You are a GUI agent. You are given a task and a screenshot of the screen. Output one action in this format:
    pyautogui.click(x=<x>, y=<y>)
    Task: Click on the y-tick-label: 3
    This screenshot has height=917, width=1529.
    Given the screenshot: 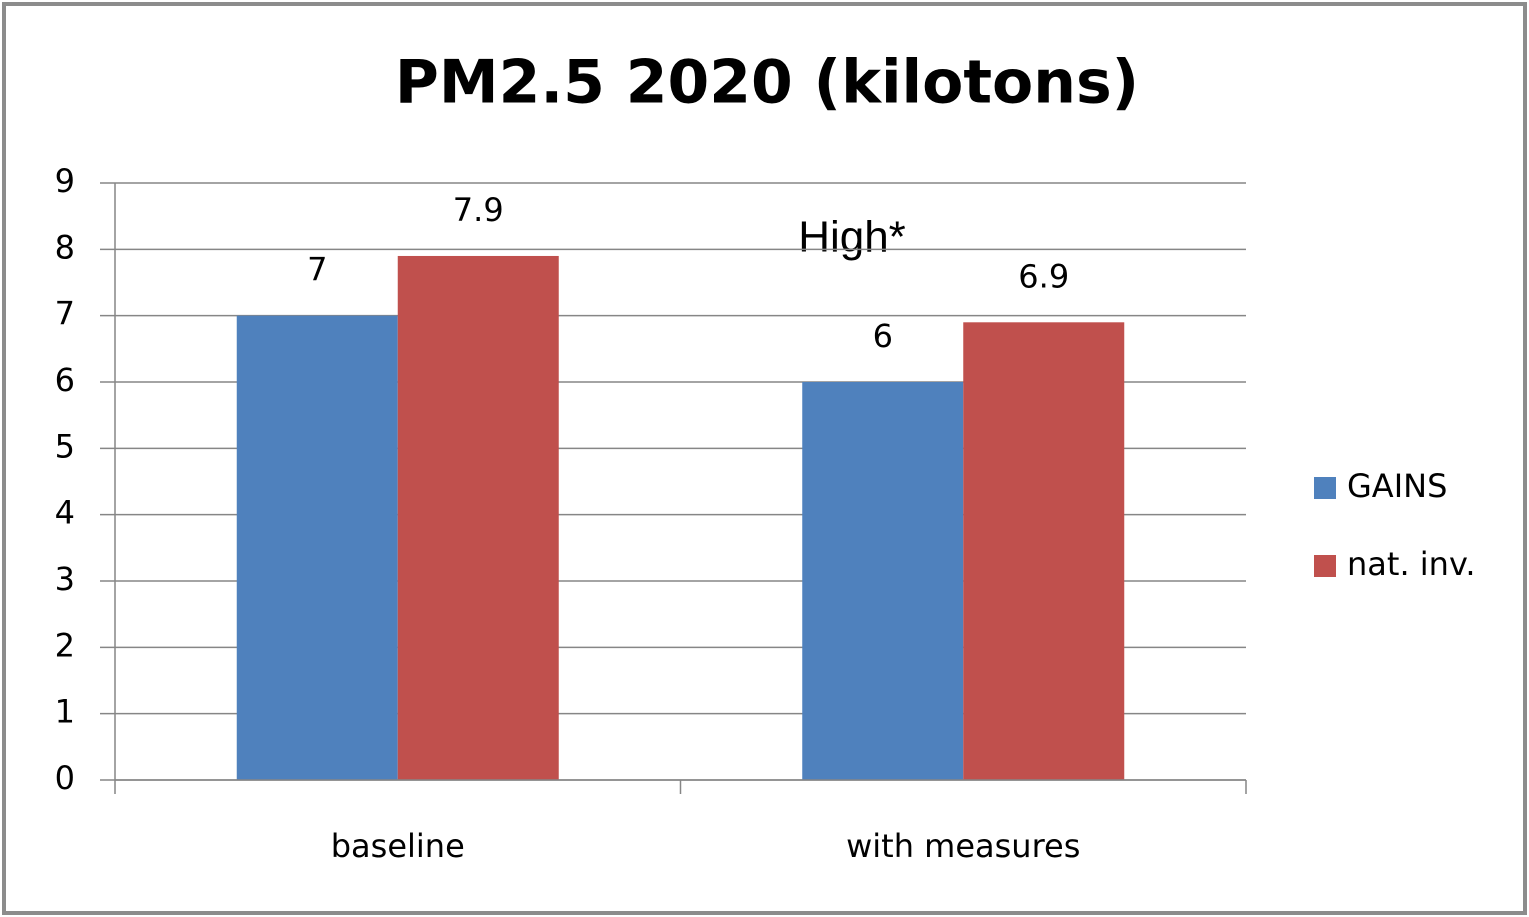 What is the action you would take?
    pyautogui.click(x=65, y=579)
    